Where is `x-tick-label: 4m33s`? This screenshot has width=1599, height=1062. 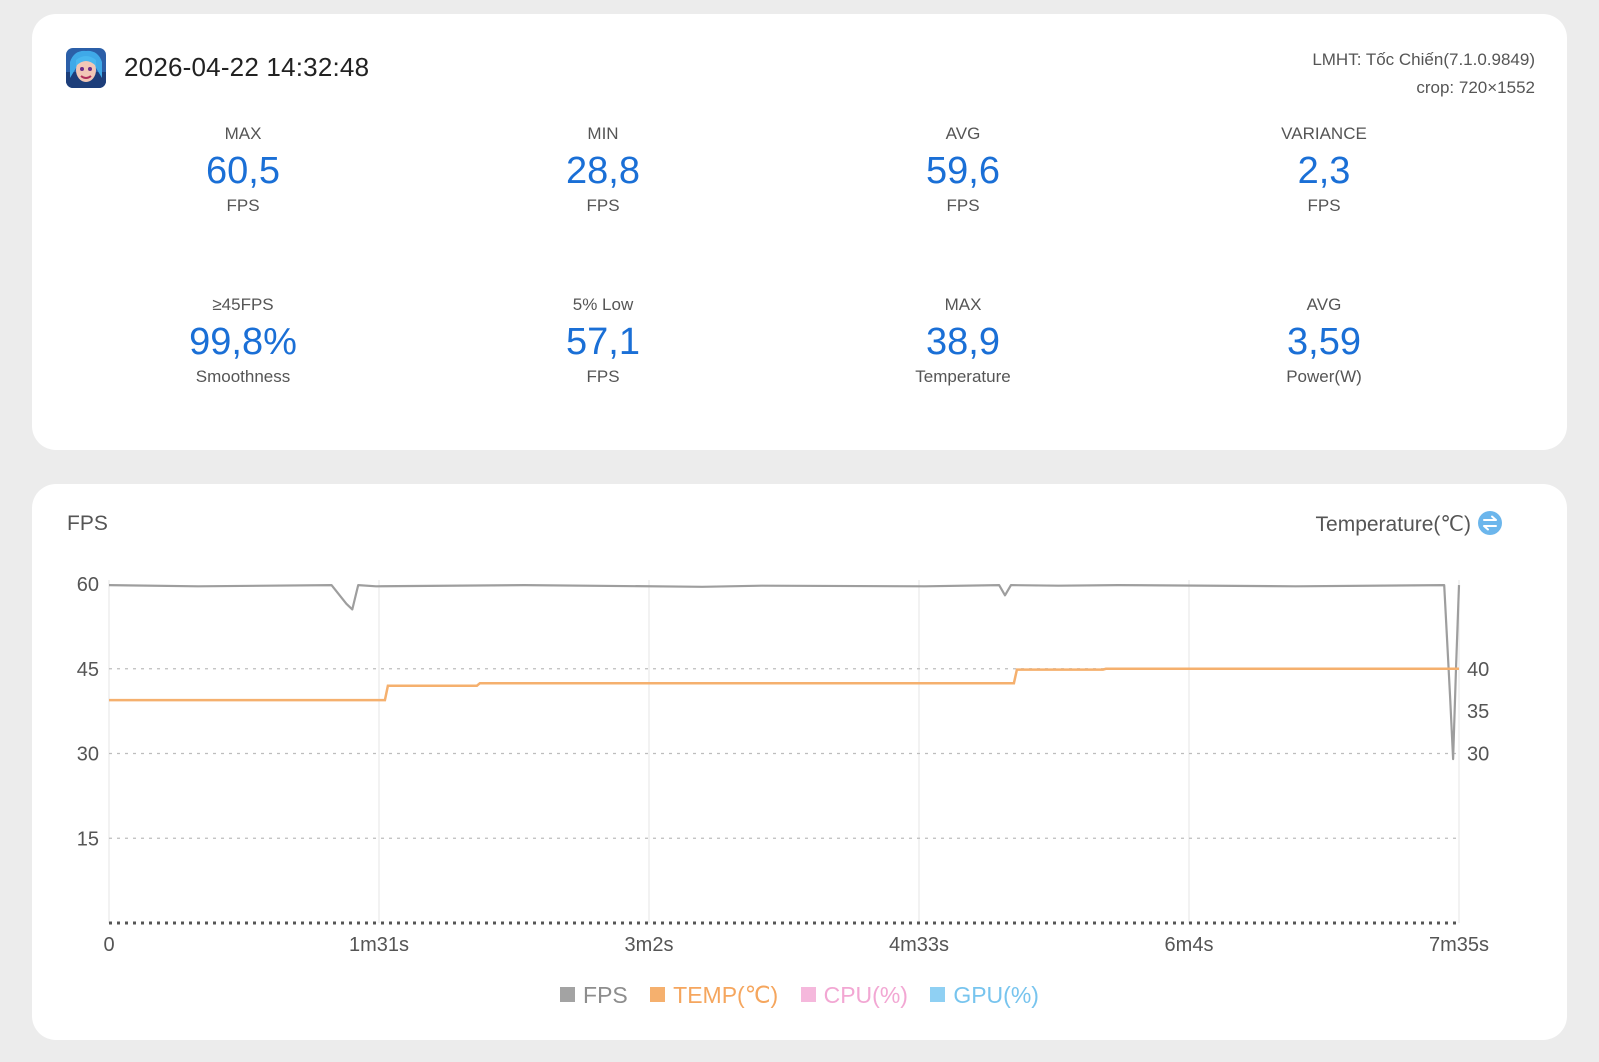
x-tick-label: 4m33s is located at coordinates (919, 945).